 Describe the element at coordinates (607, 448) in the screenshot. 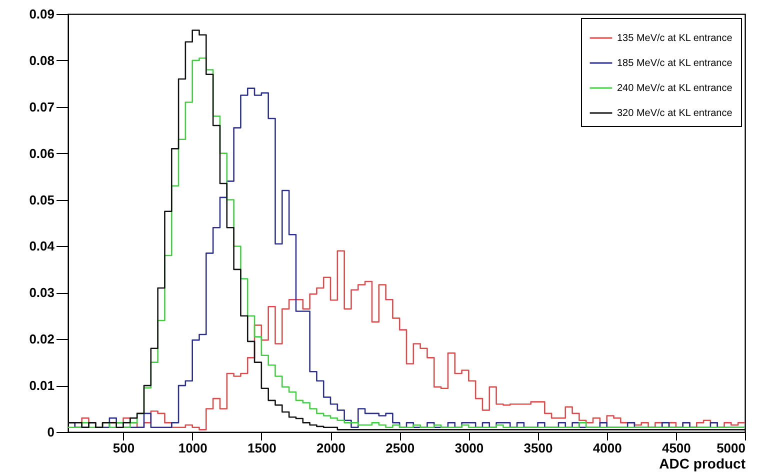

I see `x-tick-label: 4000` at that location.